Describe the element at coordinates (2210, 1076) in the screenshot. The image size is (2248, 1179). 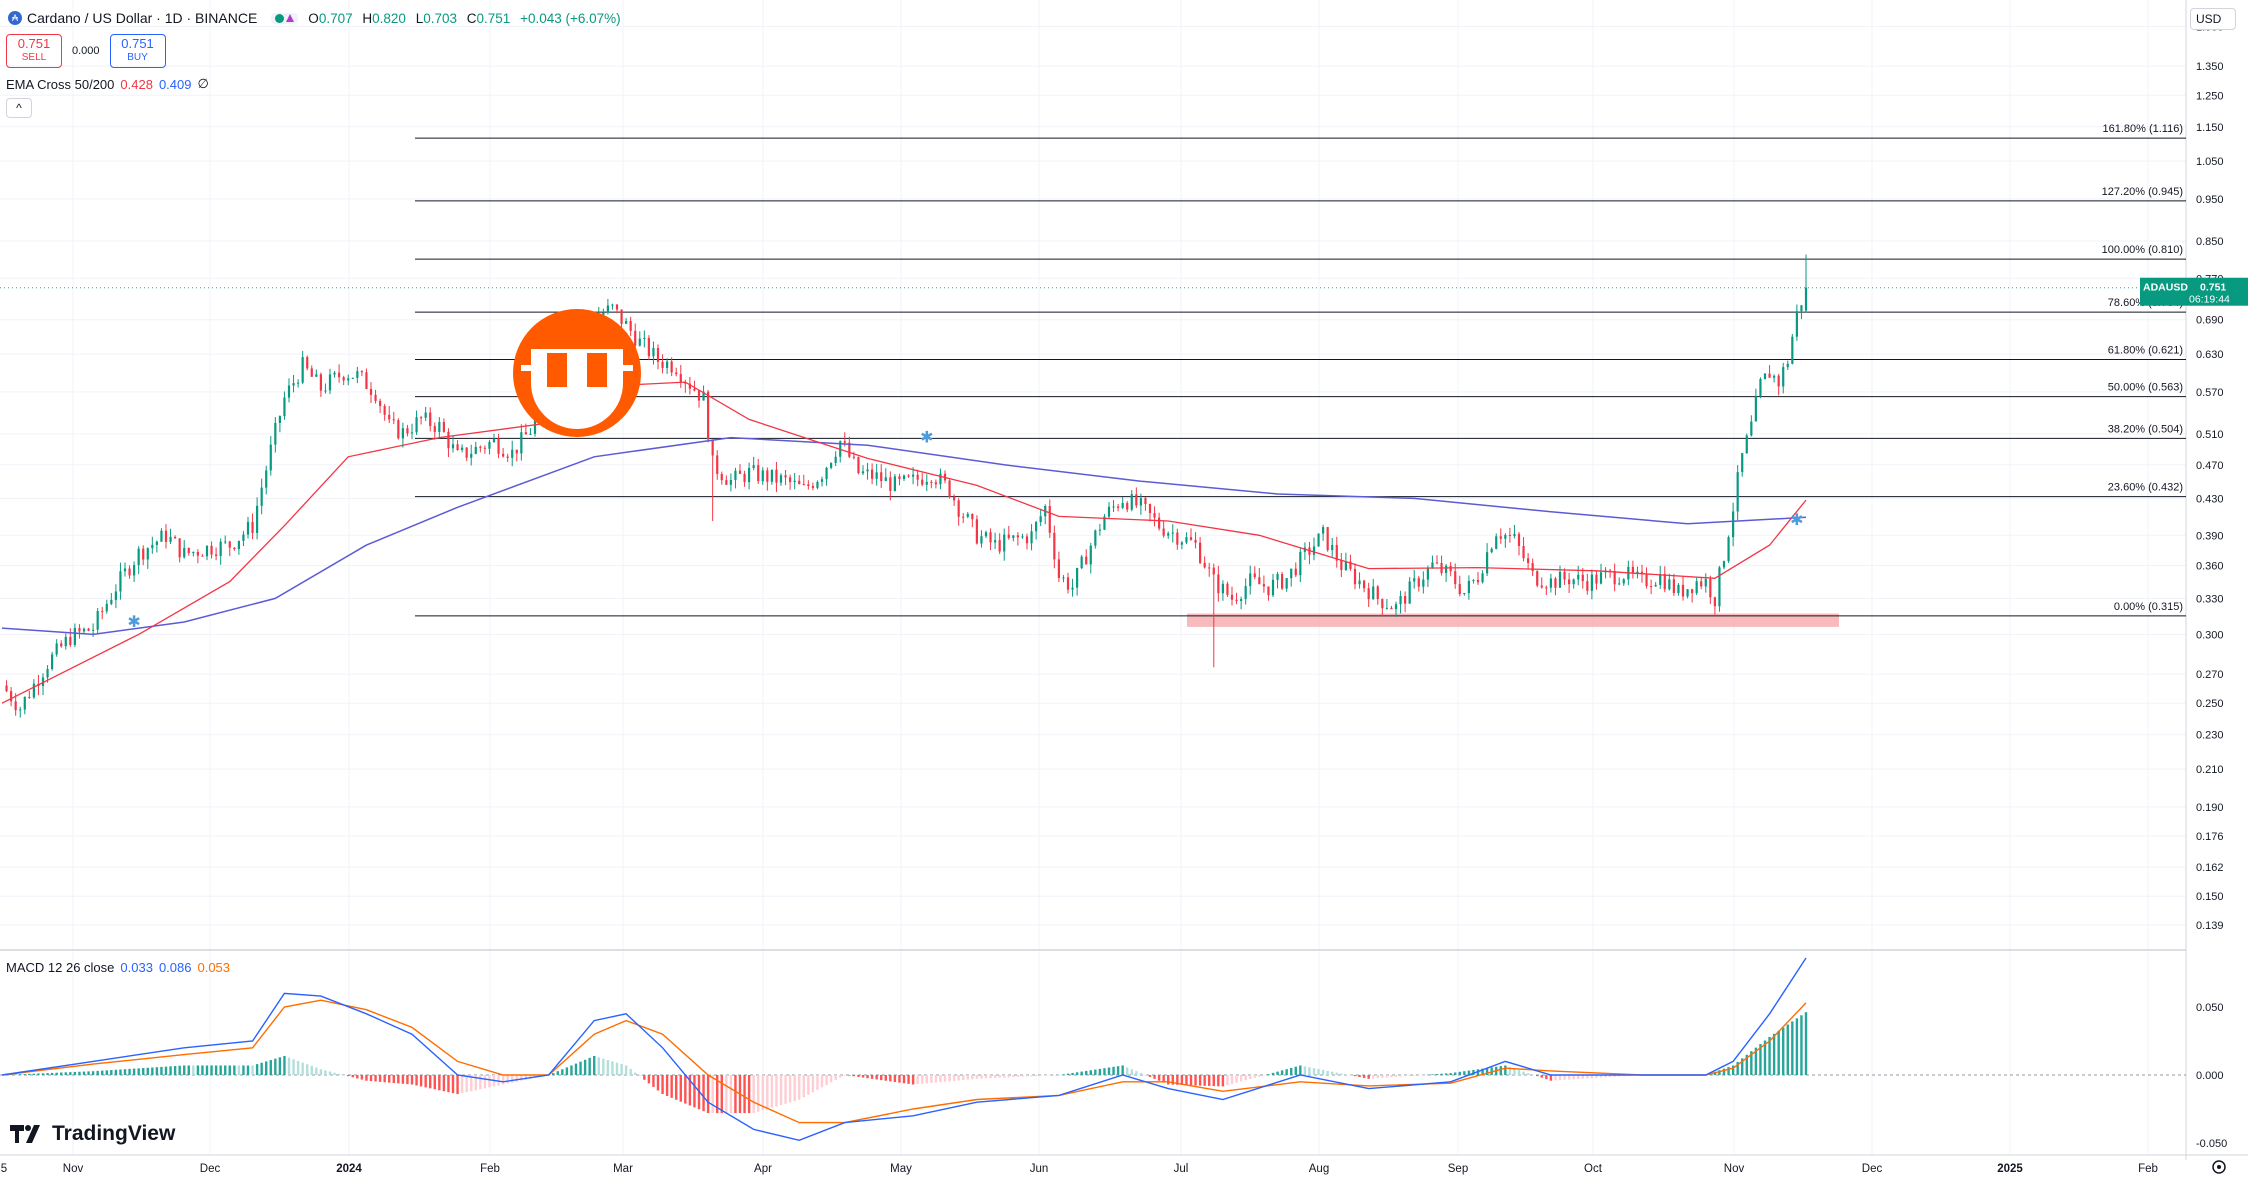
I see `macd-tick-label: 0.000` at that location.